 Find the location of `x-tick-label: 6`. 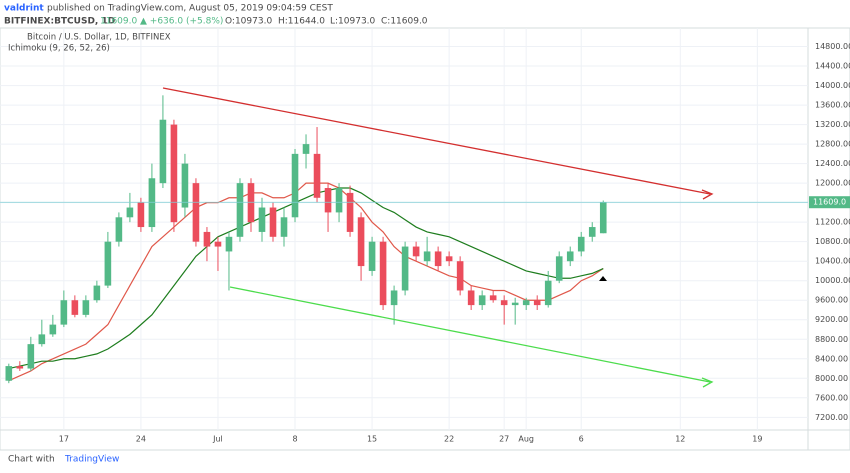

x-tick-label: 6 is located at coordinates (581, 439).